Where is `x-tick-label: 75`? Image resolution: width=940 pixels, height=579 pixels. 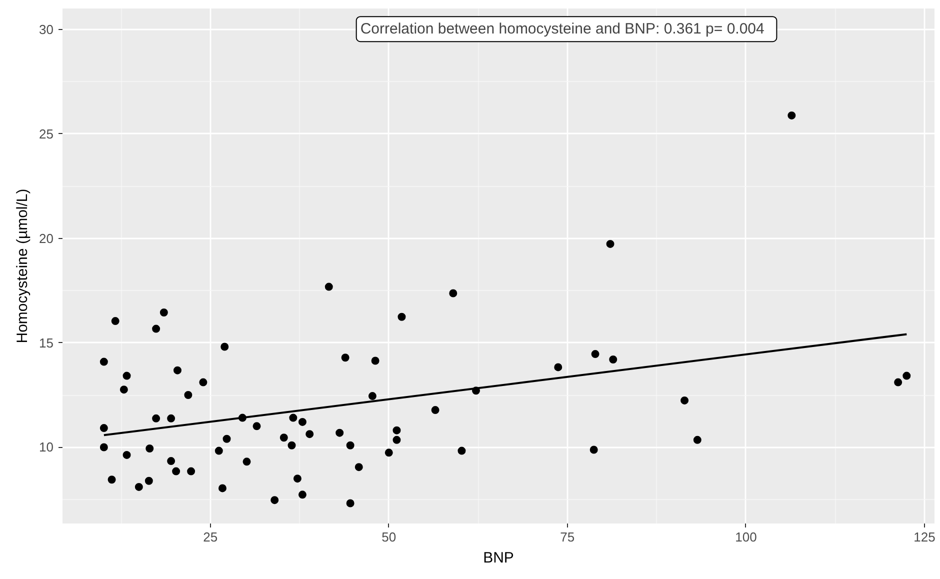 x-tick-label: 75 is located at coordinates (567, 537).